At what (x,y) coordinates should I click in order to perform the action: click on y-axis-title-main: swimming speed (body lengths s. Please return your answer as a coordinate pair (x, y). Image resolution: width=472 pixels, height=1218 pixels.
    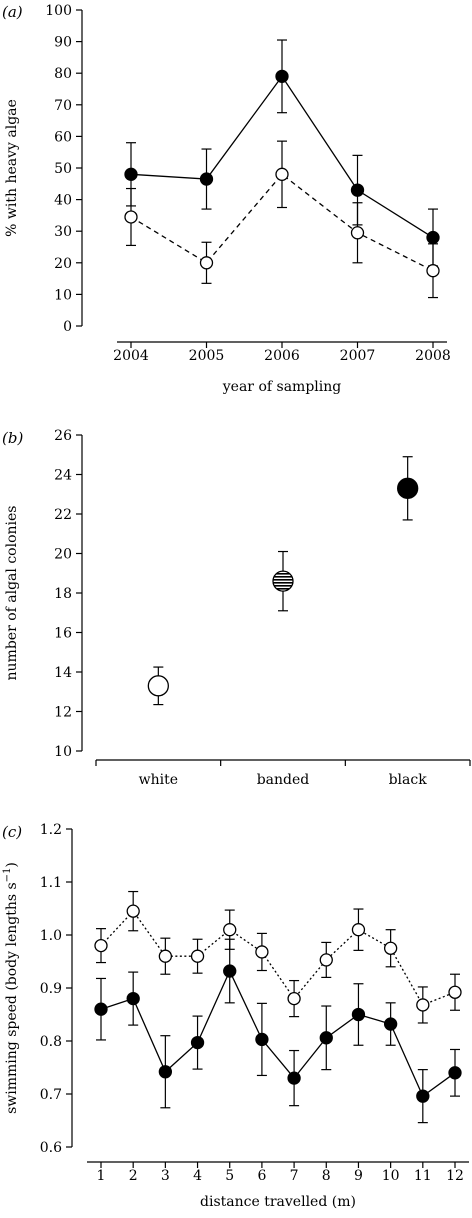
    Looking at the image, I should click on (12, 998).